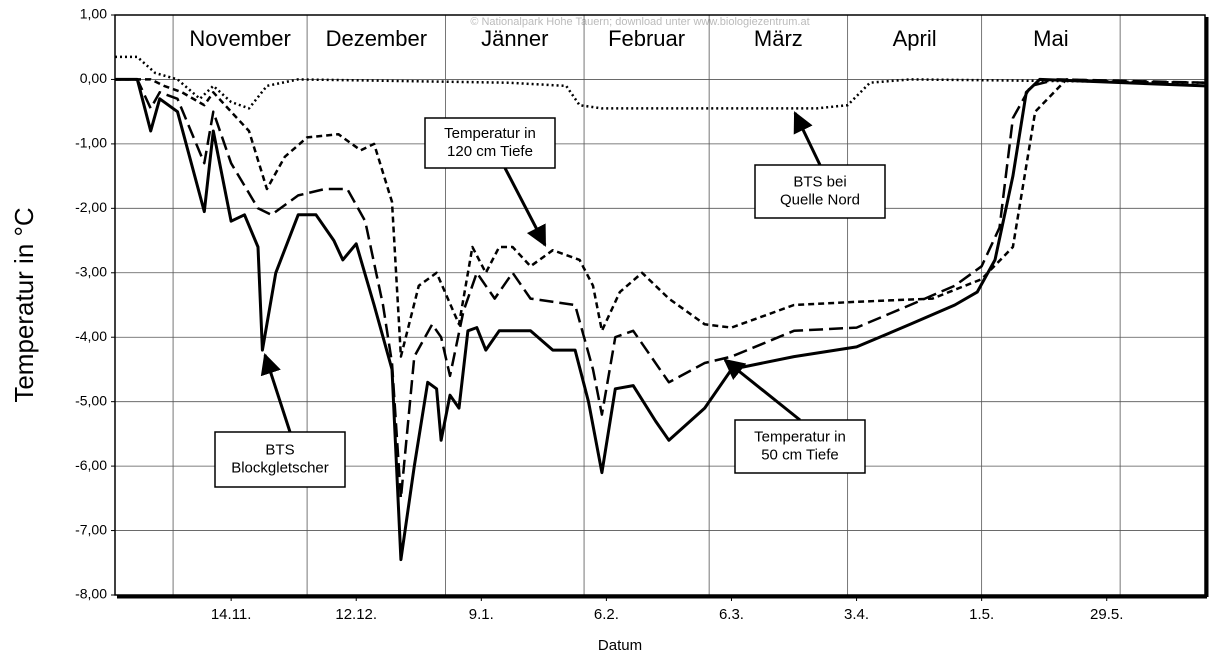 This screenshot has width=1221, height=656. I want to click on x-tick-label: 6.3., so click(731, 614).